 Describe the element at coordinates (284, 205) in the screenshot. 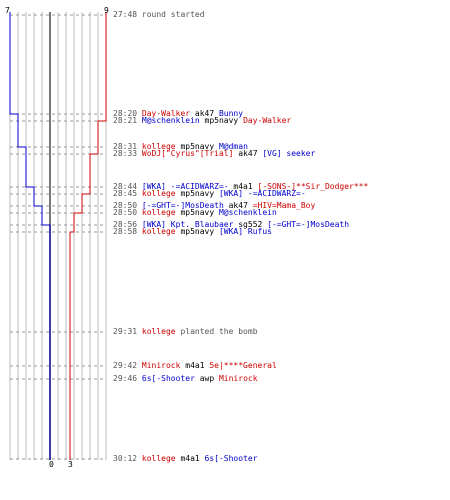

I see `event-text: =HIV=Mama_Boy` at that location.